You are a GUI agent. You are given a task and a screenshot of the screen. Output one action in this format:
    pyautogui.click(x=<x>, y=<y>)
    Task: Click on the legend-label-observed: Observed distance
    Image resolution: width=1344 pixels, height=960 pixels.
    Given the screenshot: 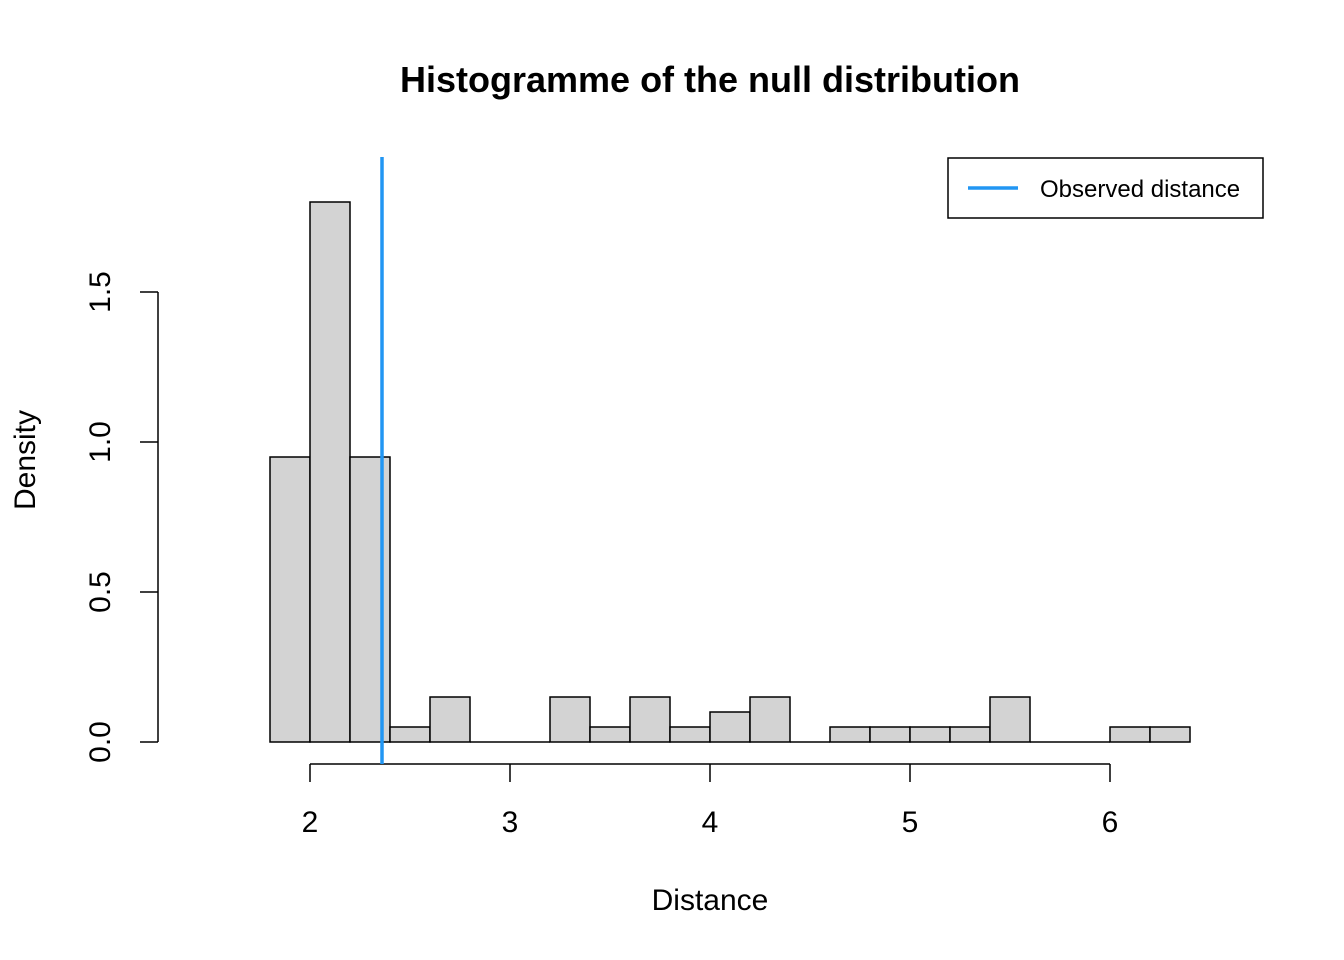 What is the action you would take?
    pyautogui.click(x=1140, y=189)
    